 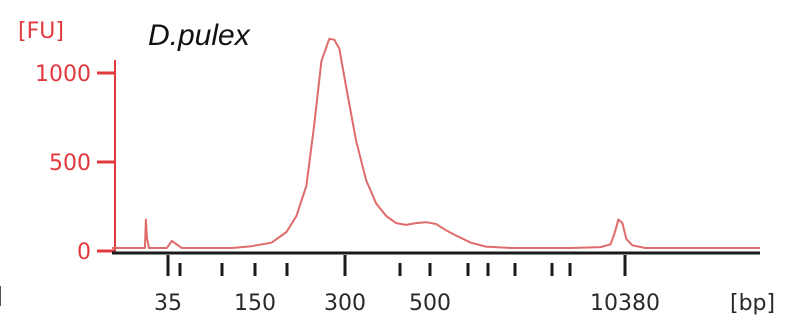 What do you see at coordinates (430, 303) in the screenshot?
I see `x-tick-label: 500` at bounding box center [430, 303].